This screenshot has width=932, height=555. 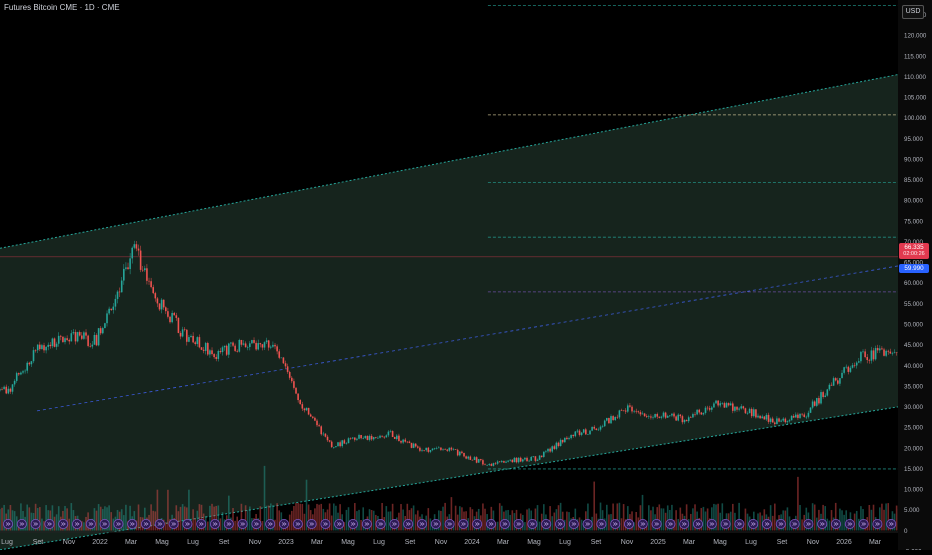 I want to click on time-label: 2022, so click(x=100, y=542).